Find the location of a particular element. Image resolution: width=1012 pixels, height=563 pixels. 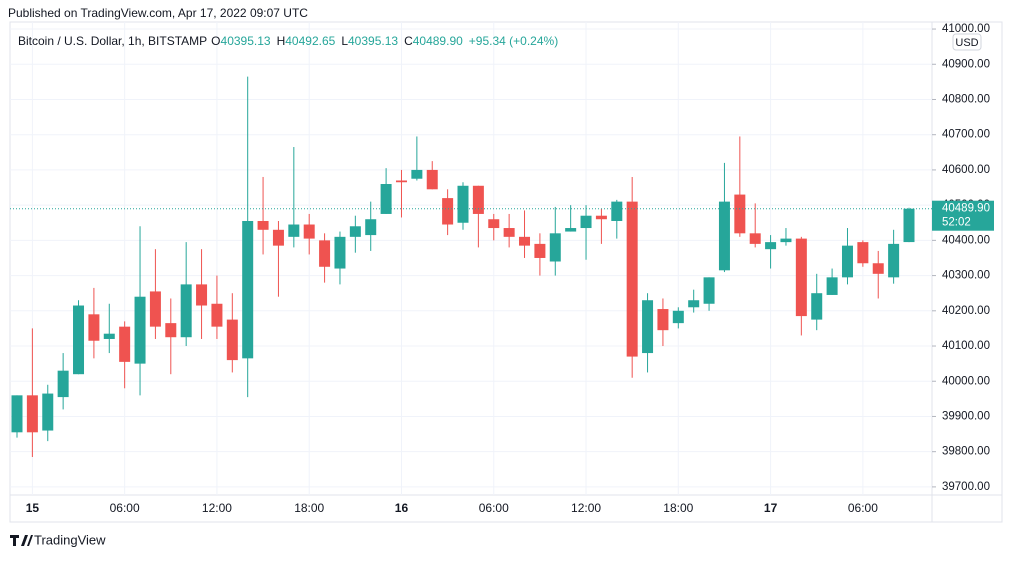

y-tick-label: 40700.00 is located at coordinates (966, 135).